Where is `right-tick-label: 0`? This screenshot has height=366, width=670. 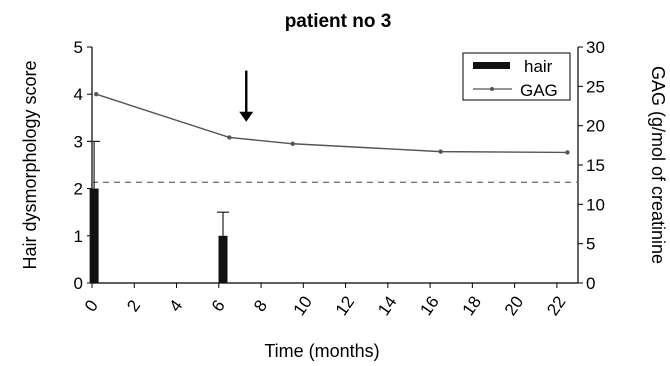
right-tick-label: 0 is located at coordinates (590, 283).